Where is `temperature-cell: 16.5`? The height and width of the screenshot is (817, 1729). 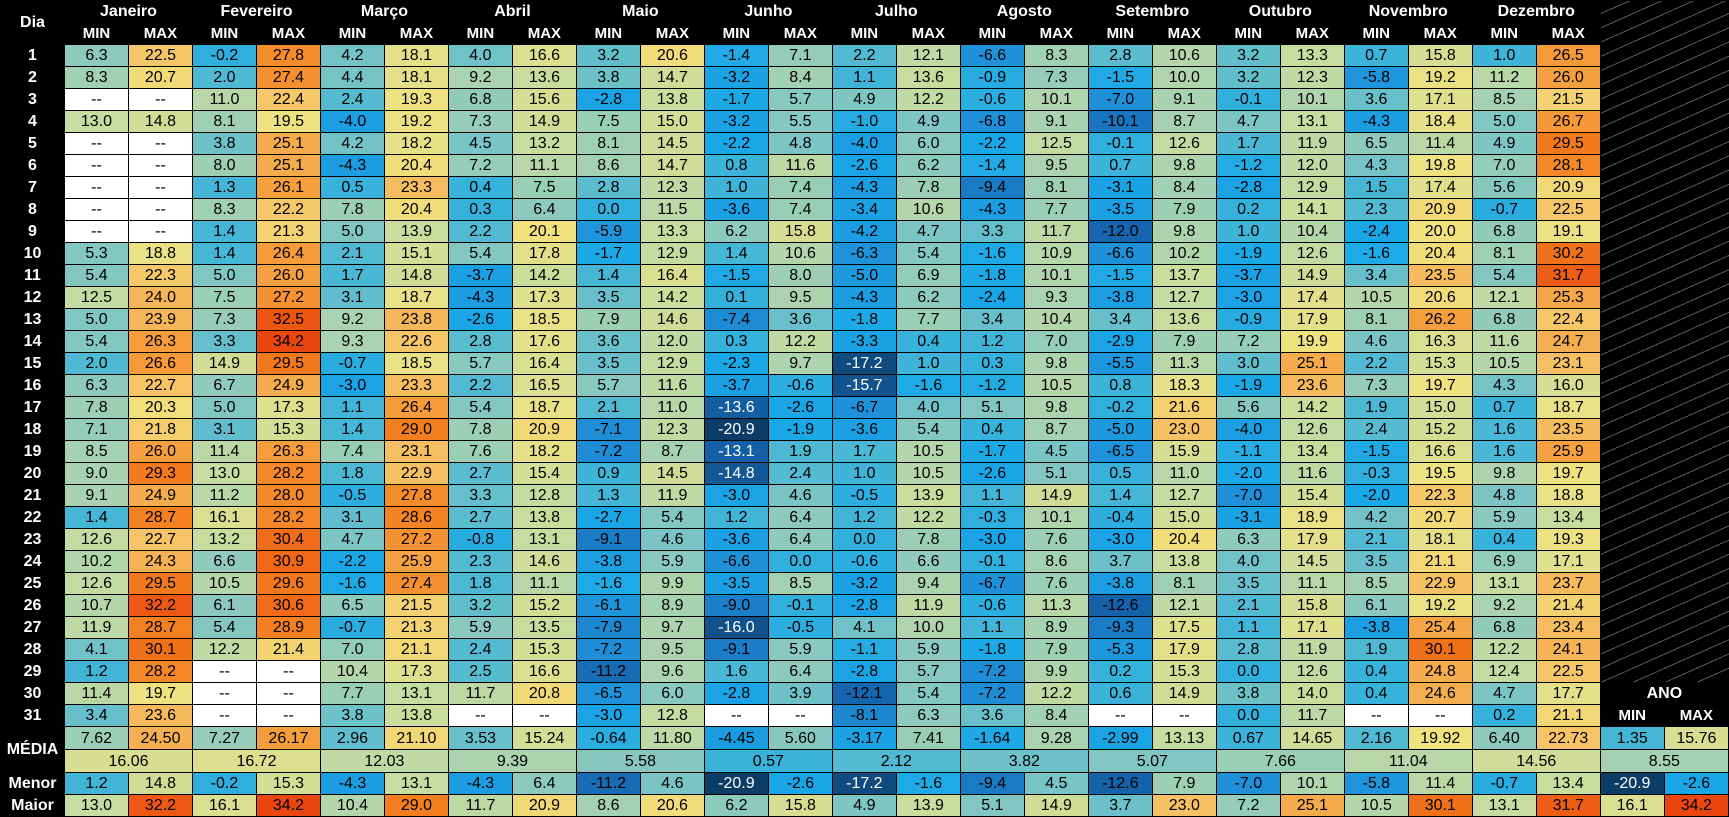 temperature-cell: 16.5 is located at coordinates (544, 385).